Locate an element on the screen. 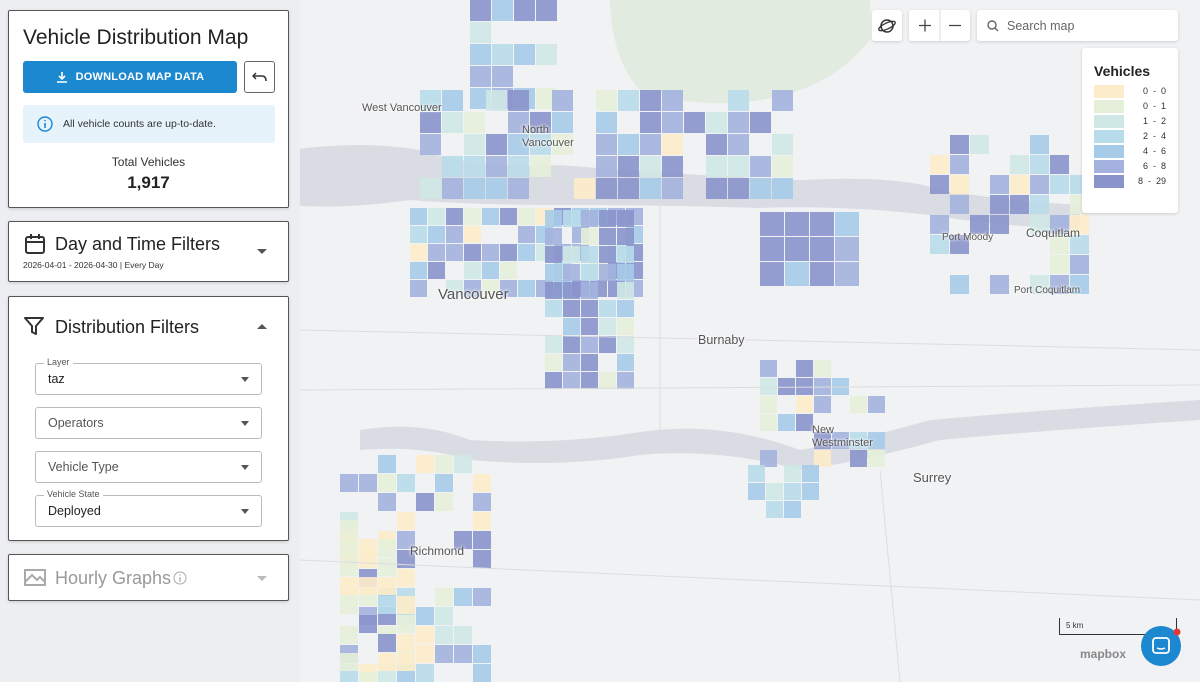 This screenshot has height=682, width=1200. zoom-icons is located at coordinates (939, 25).